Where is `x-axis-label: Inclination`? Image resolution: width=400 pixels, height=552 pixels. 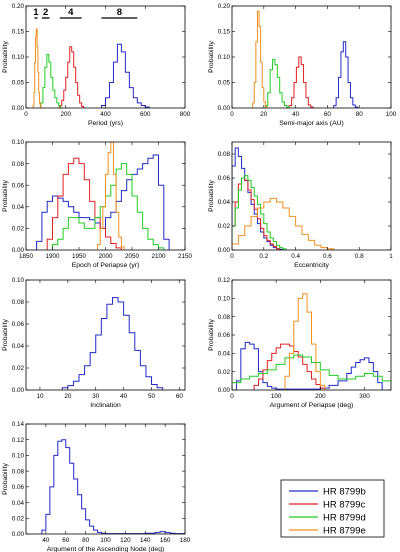
x-axis-label: Inclination is located at coordinates (105, 405).